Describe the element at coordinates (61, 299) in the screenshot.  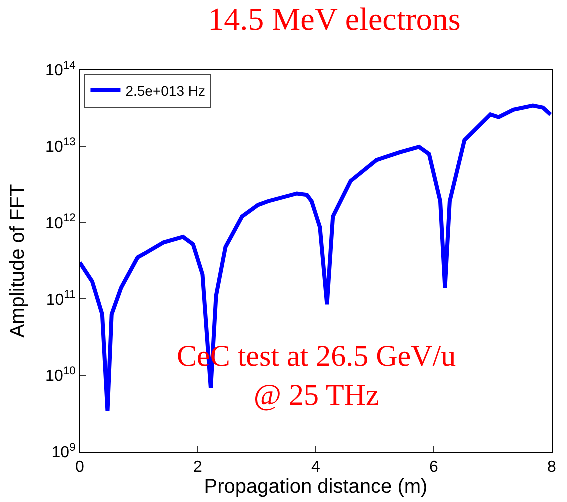
I see `y-tick-label: 10$^{11}$` at that location.